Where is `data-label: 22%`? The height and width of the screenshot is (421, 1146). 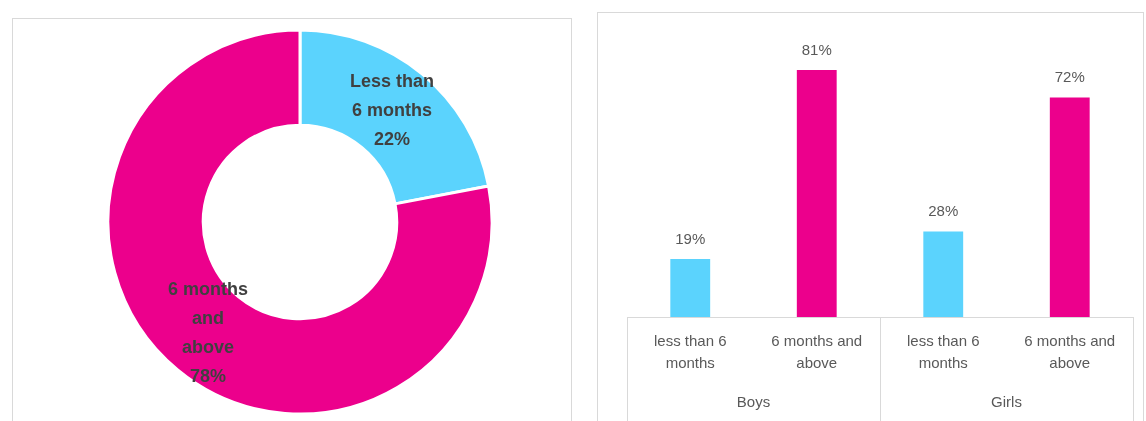 data-label: 22% is located at coordinates (392, 138).